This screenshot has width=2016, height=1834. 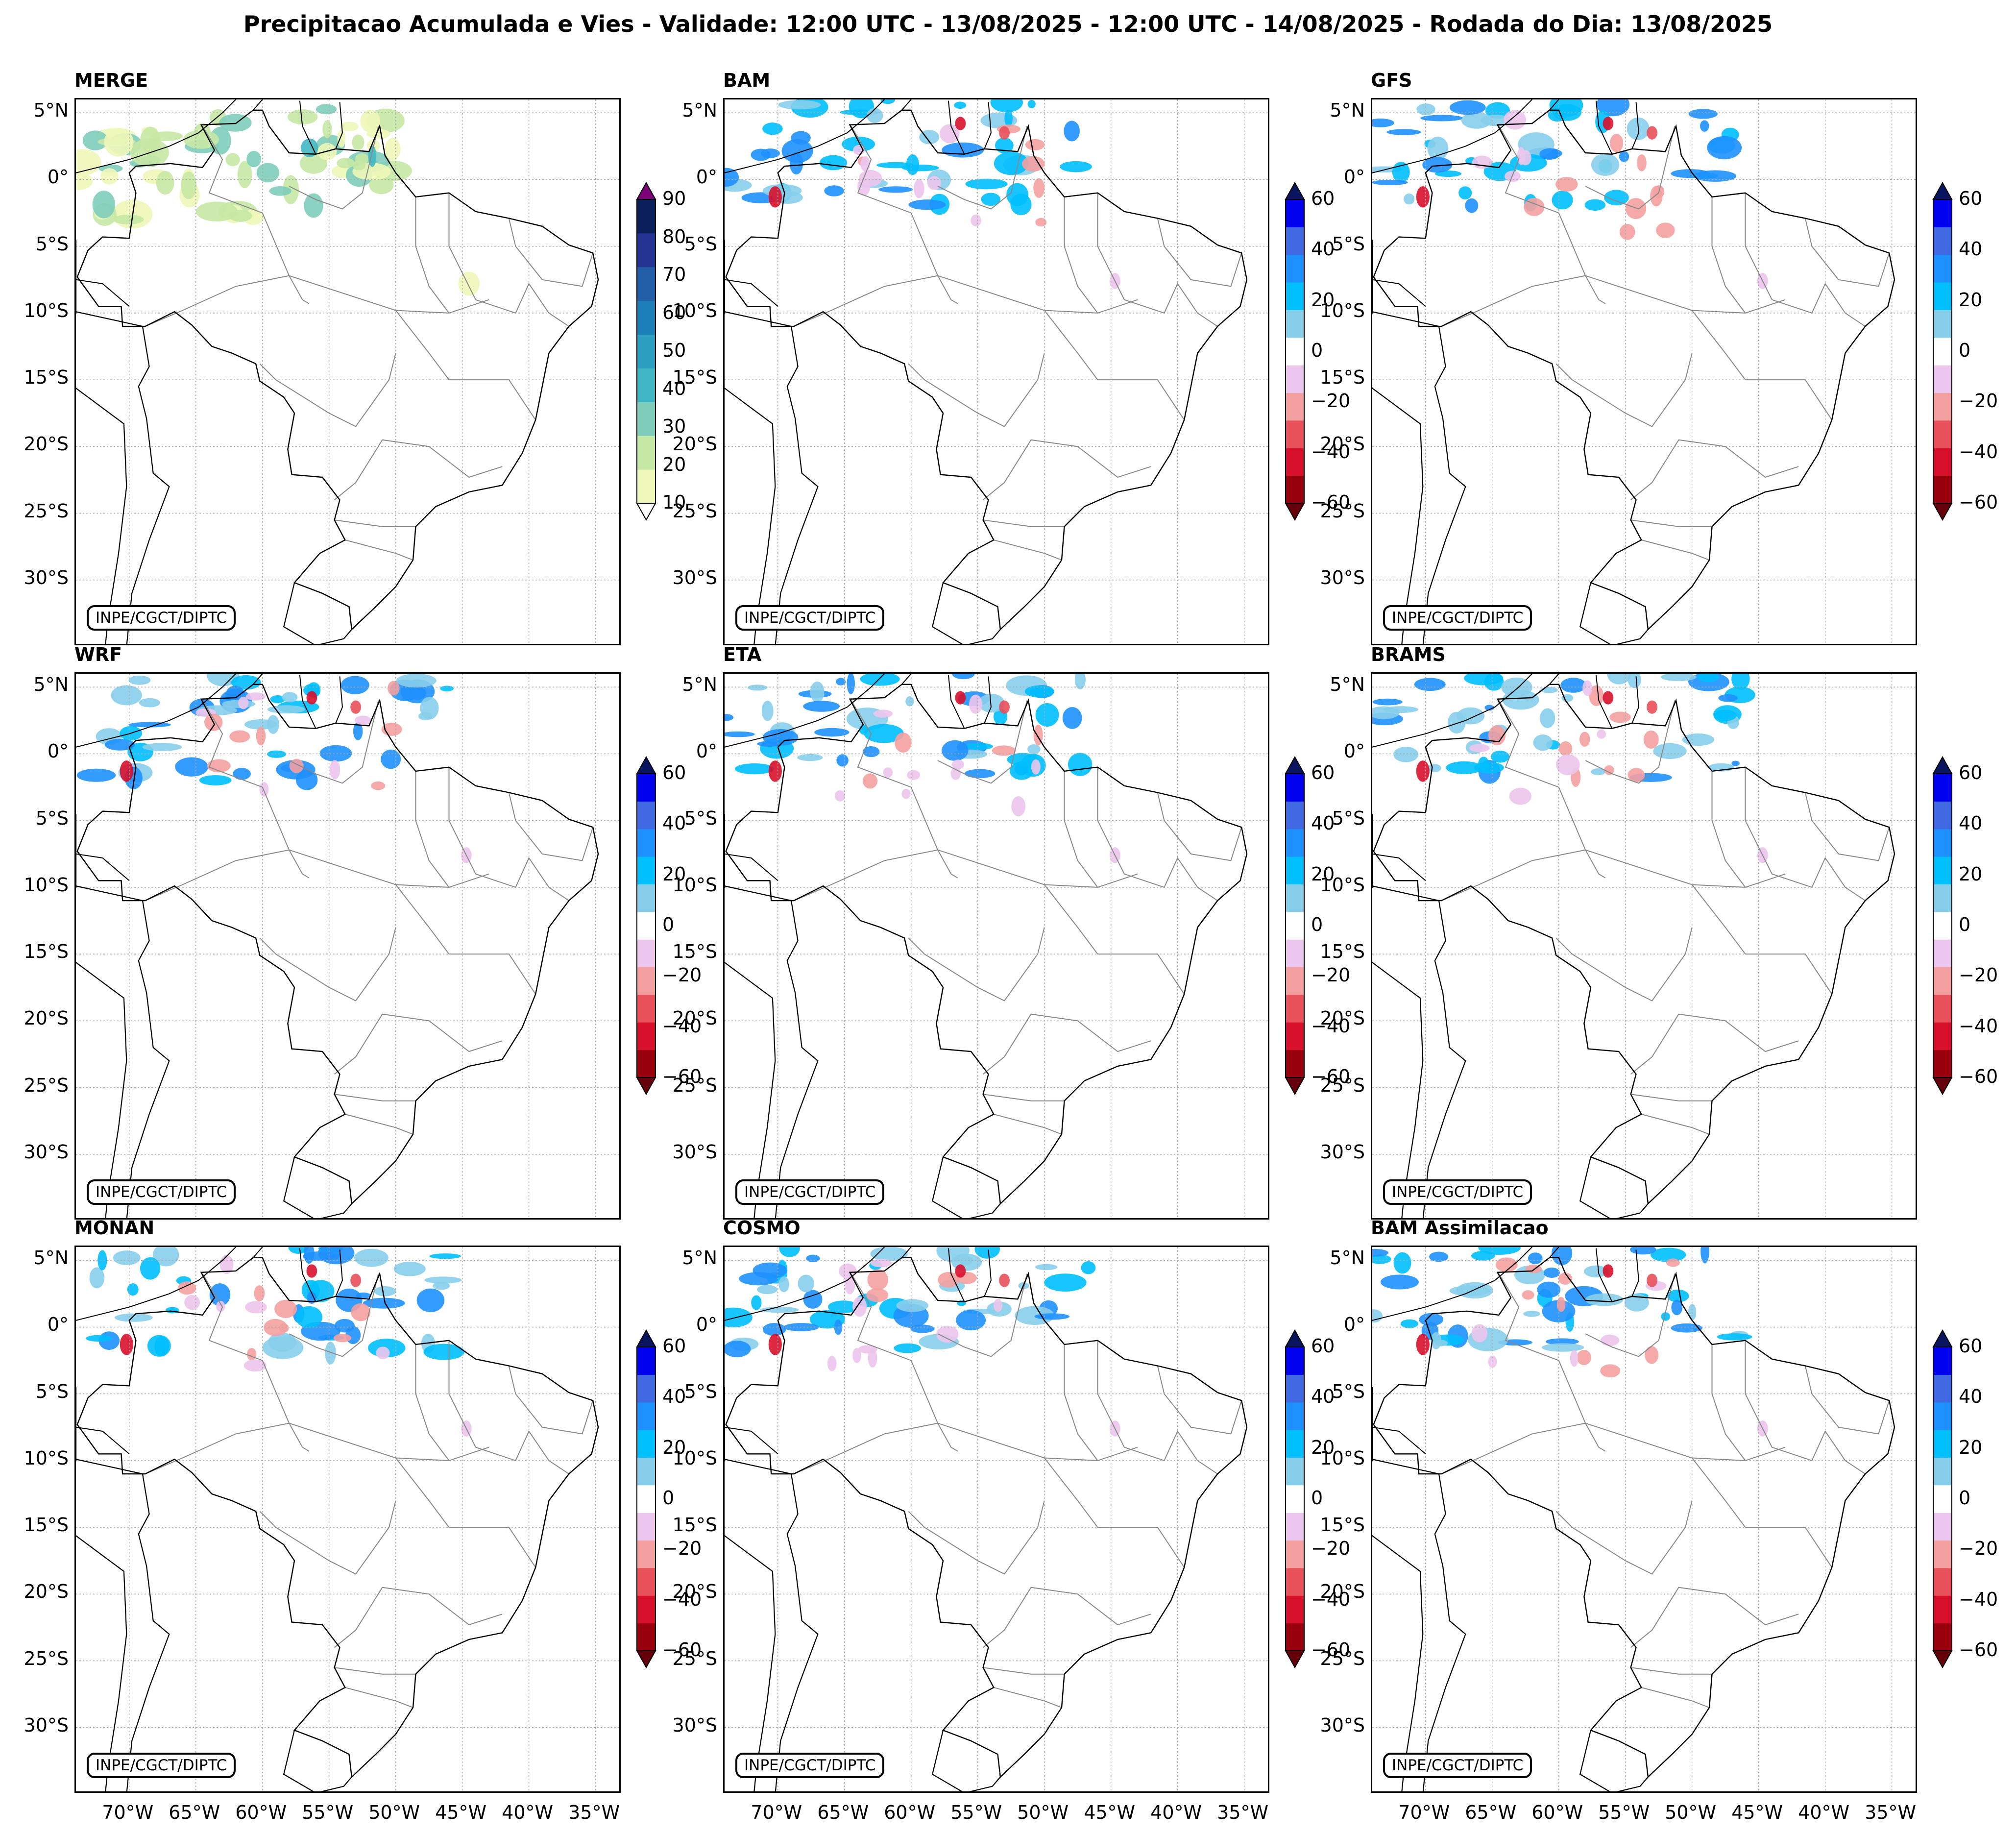 I want to click on longitude-label: 60°W, so click(x=910, y=1813).